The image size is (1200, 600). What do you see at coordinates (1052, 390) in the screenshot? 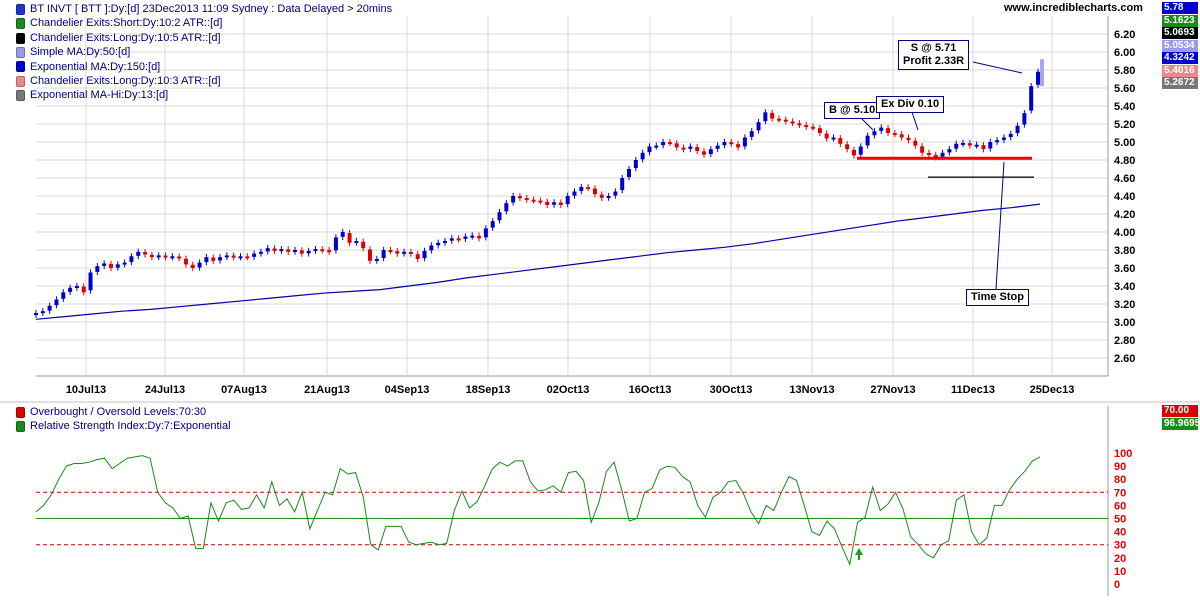
I see `price-x-tick-label: 25Dec13` at bounding box center [1052, 390].